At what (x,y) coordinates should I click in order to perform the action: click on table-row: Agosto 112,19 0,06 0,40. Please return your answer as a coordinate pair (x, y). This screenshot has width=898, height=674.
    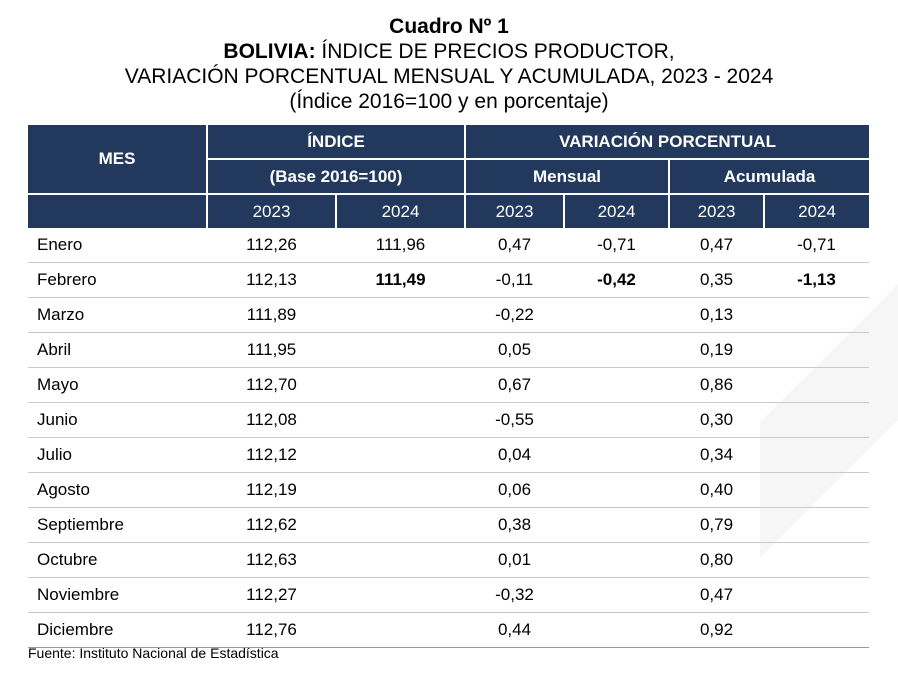
    Looking at the image, I should click on (449, 490).